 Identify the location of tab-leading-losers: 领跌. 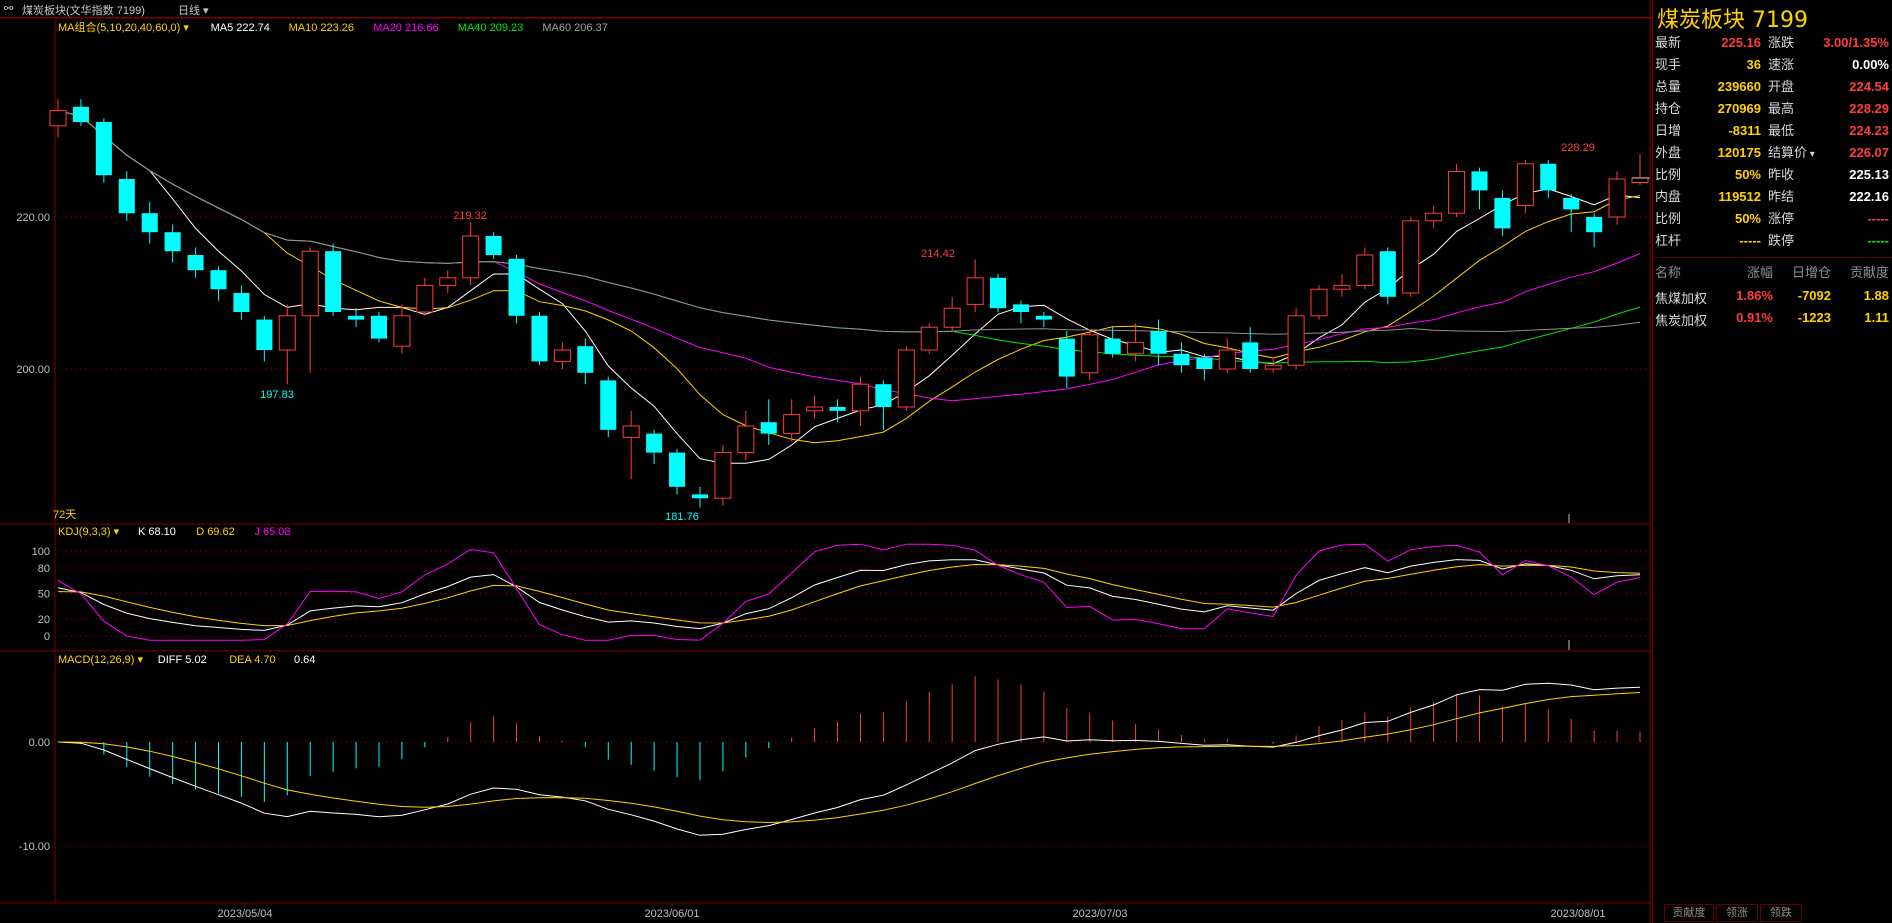
(1781, 913).